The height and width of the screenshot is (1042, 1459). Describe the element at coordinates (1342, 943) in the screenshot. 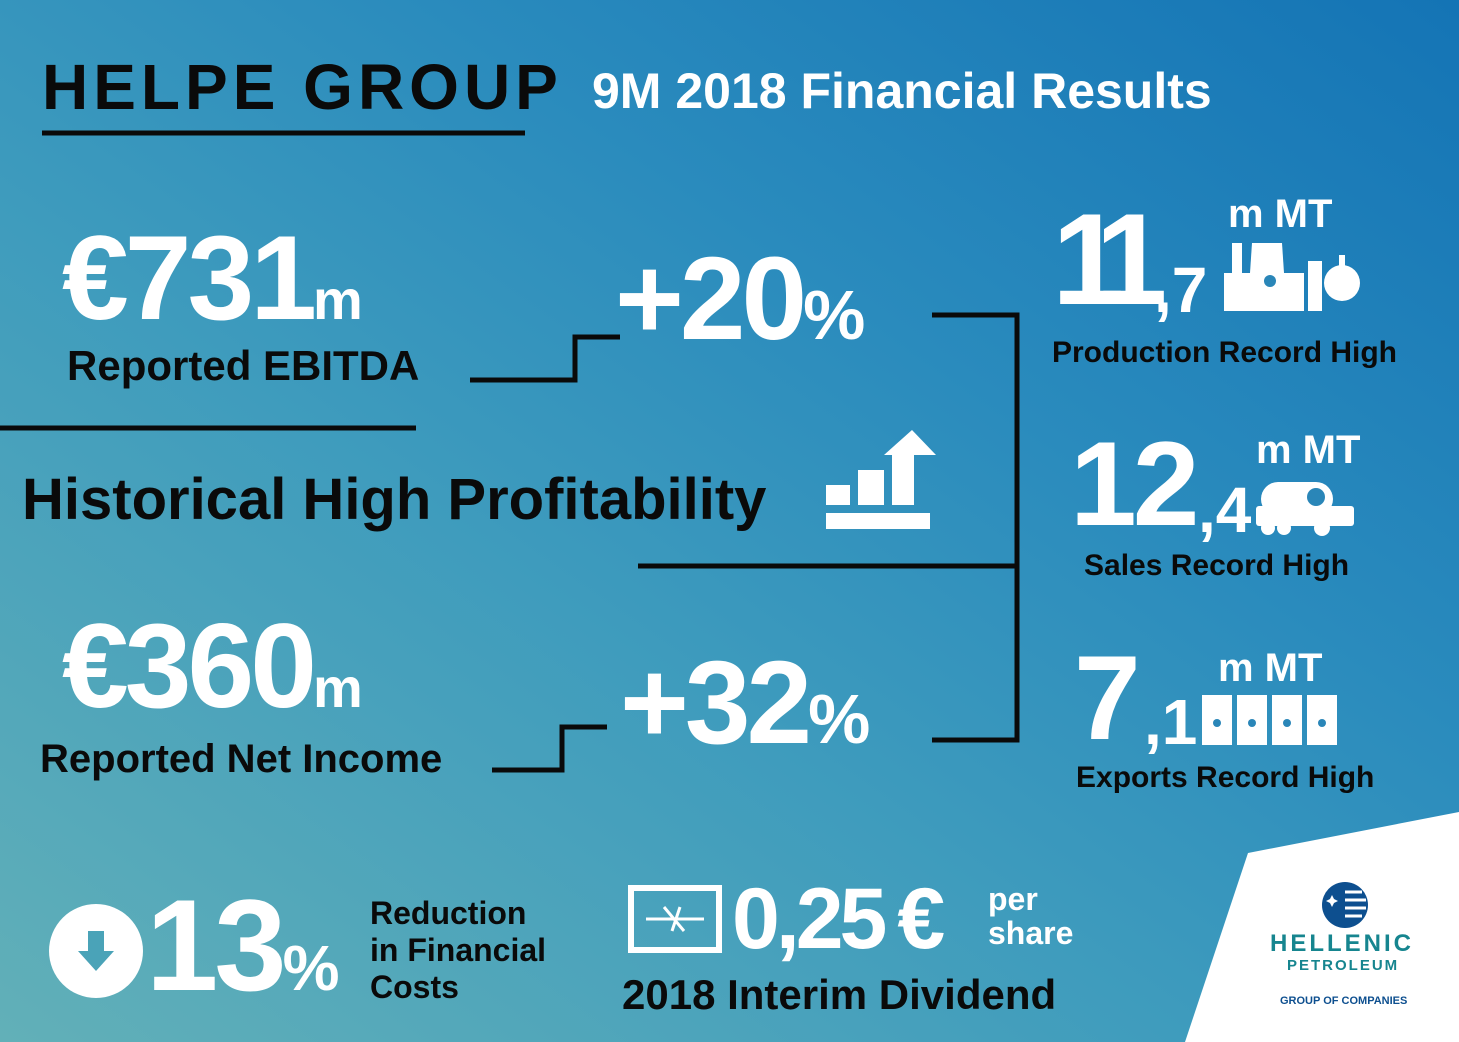

I see `logo-hellenic: HELLENIC` at that location.